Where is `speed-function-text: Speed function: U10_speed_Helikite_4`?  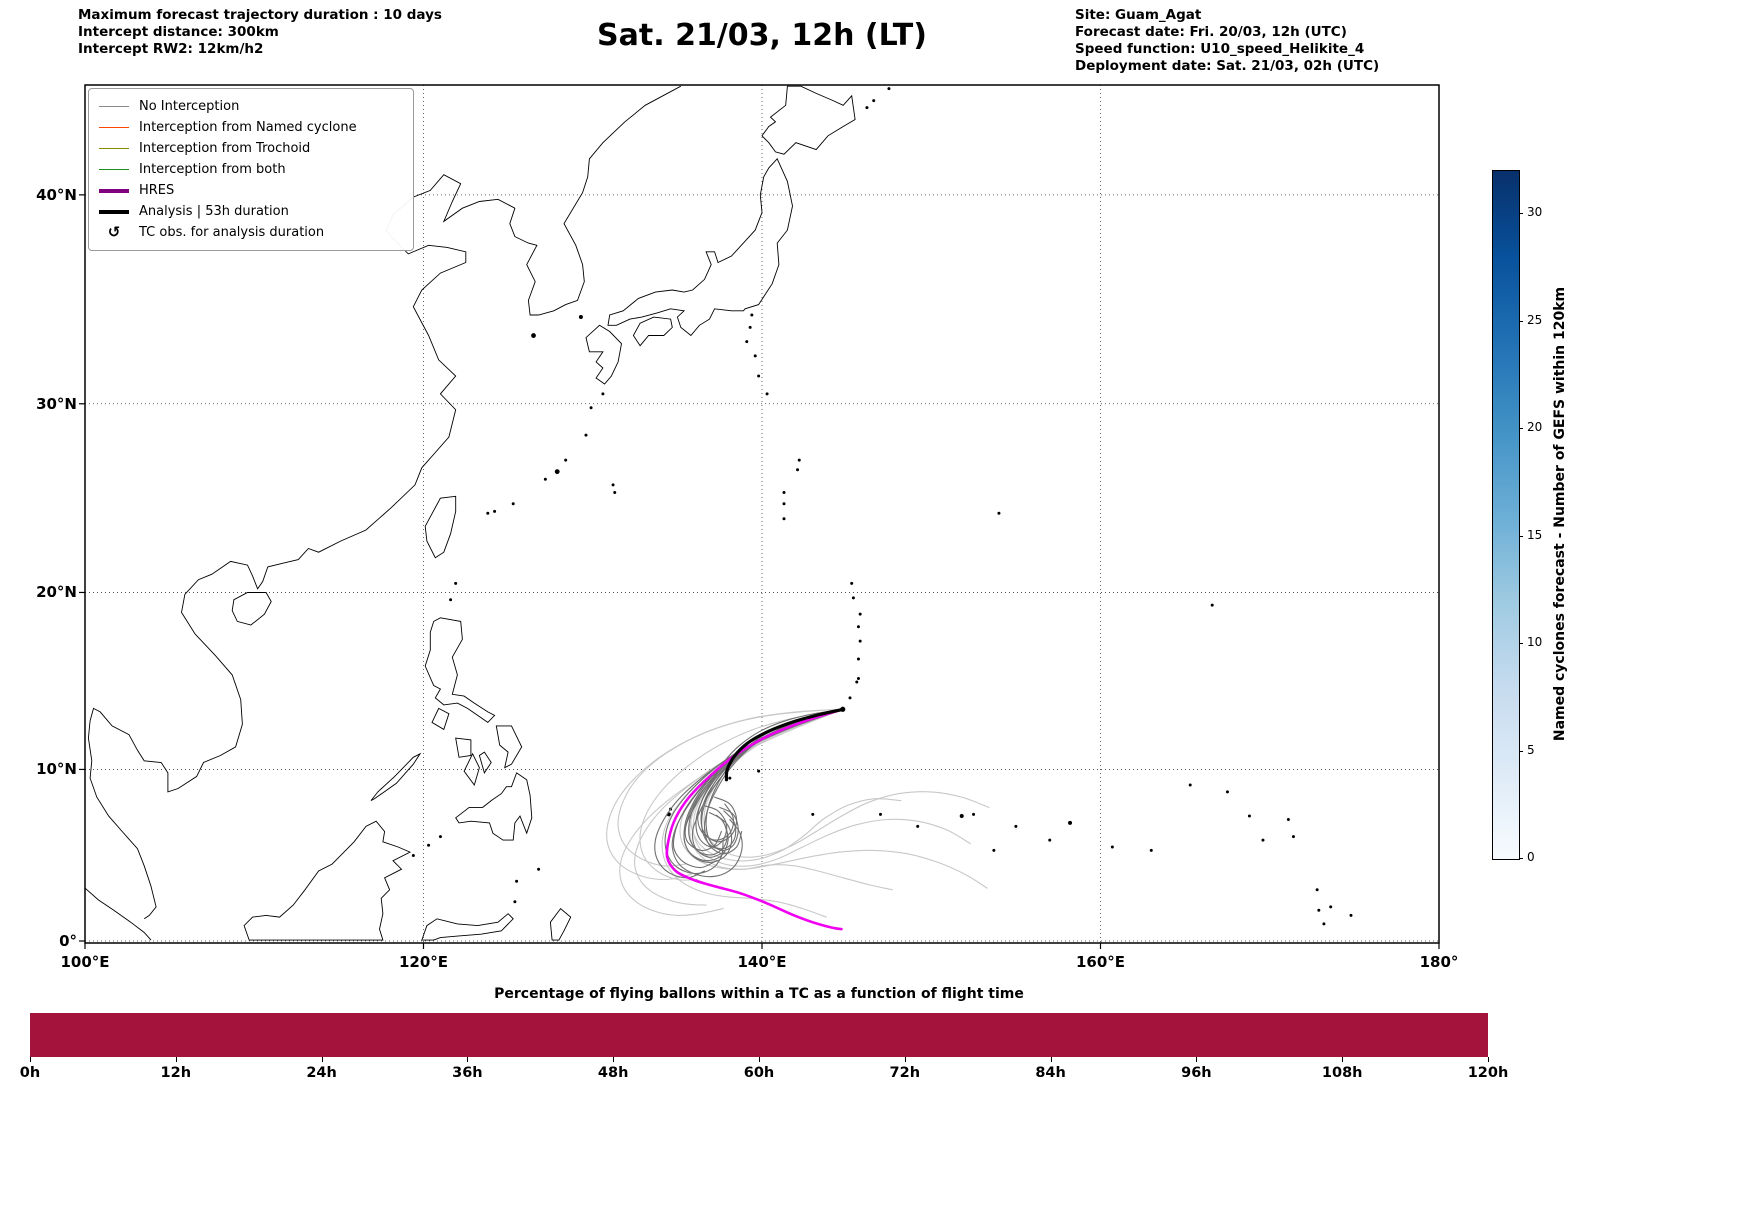
speed-function-text: Speed function: U10_speed_Helikite_4 is located at coordinates (1220, 49).